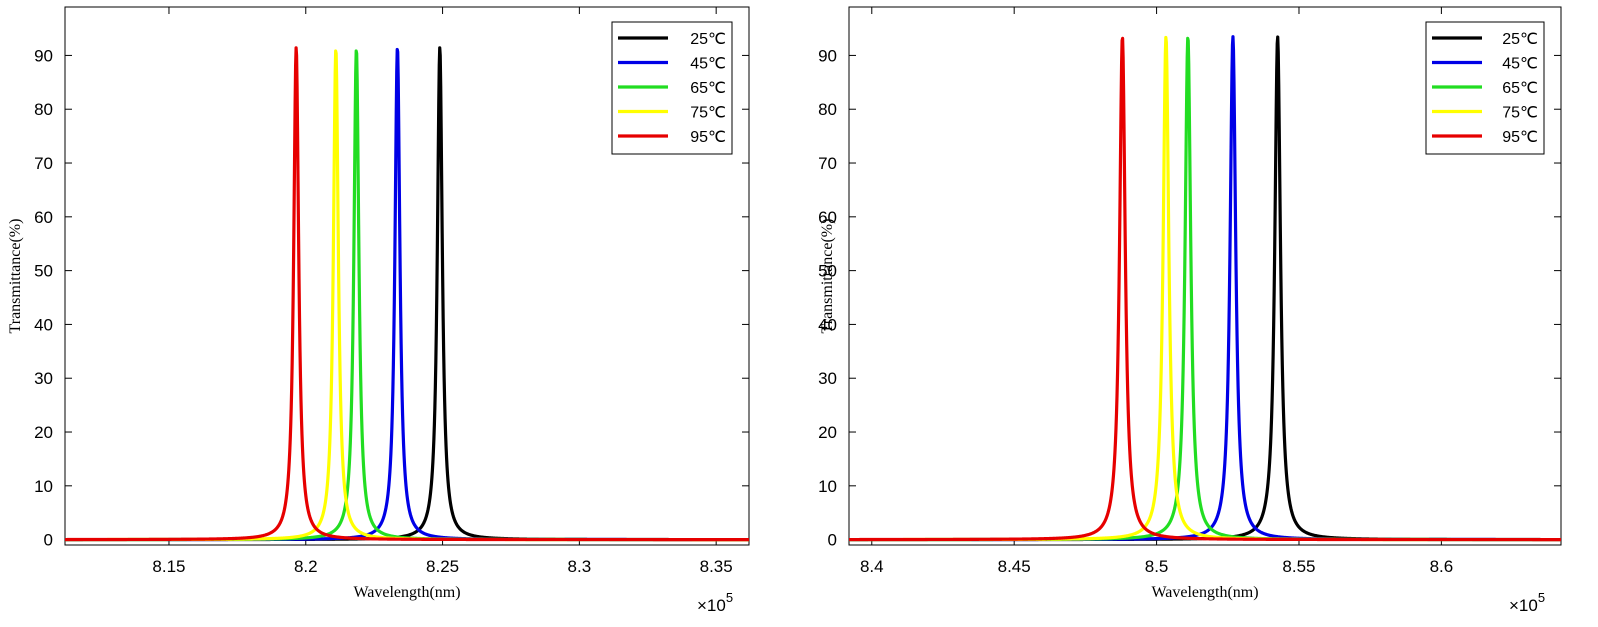 Image resolution: width=1598 pixels, height=627 pixels. What do you see at coordinates (1014, 566) in the screenshot?
I see `x-tick-label: 8.45` at bounding box center [1014, 566].